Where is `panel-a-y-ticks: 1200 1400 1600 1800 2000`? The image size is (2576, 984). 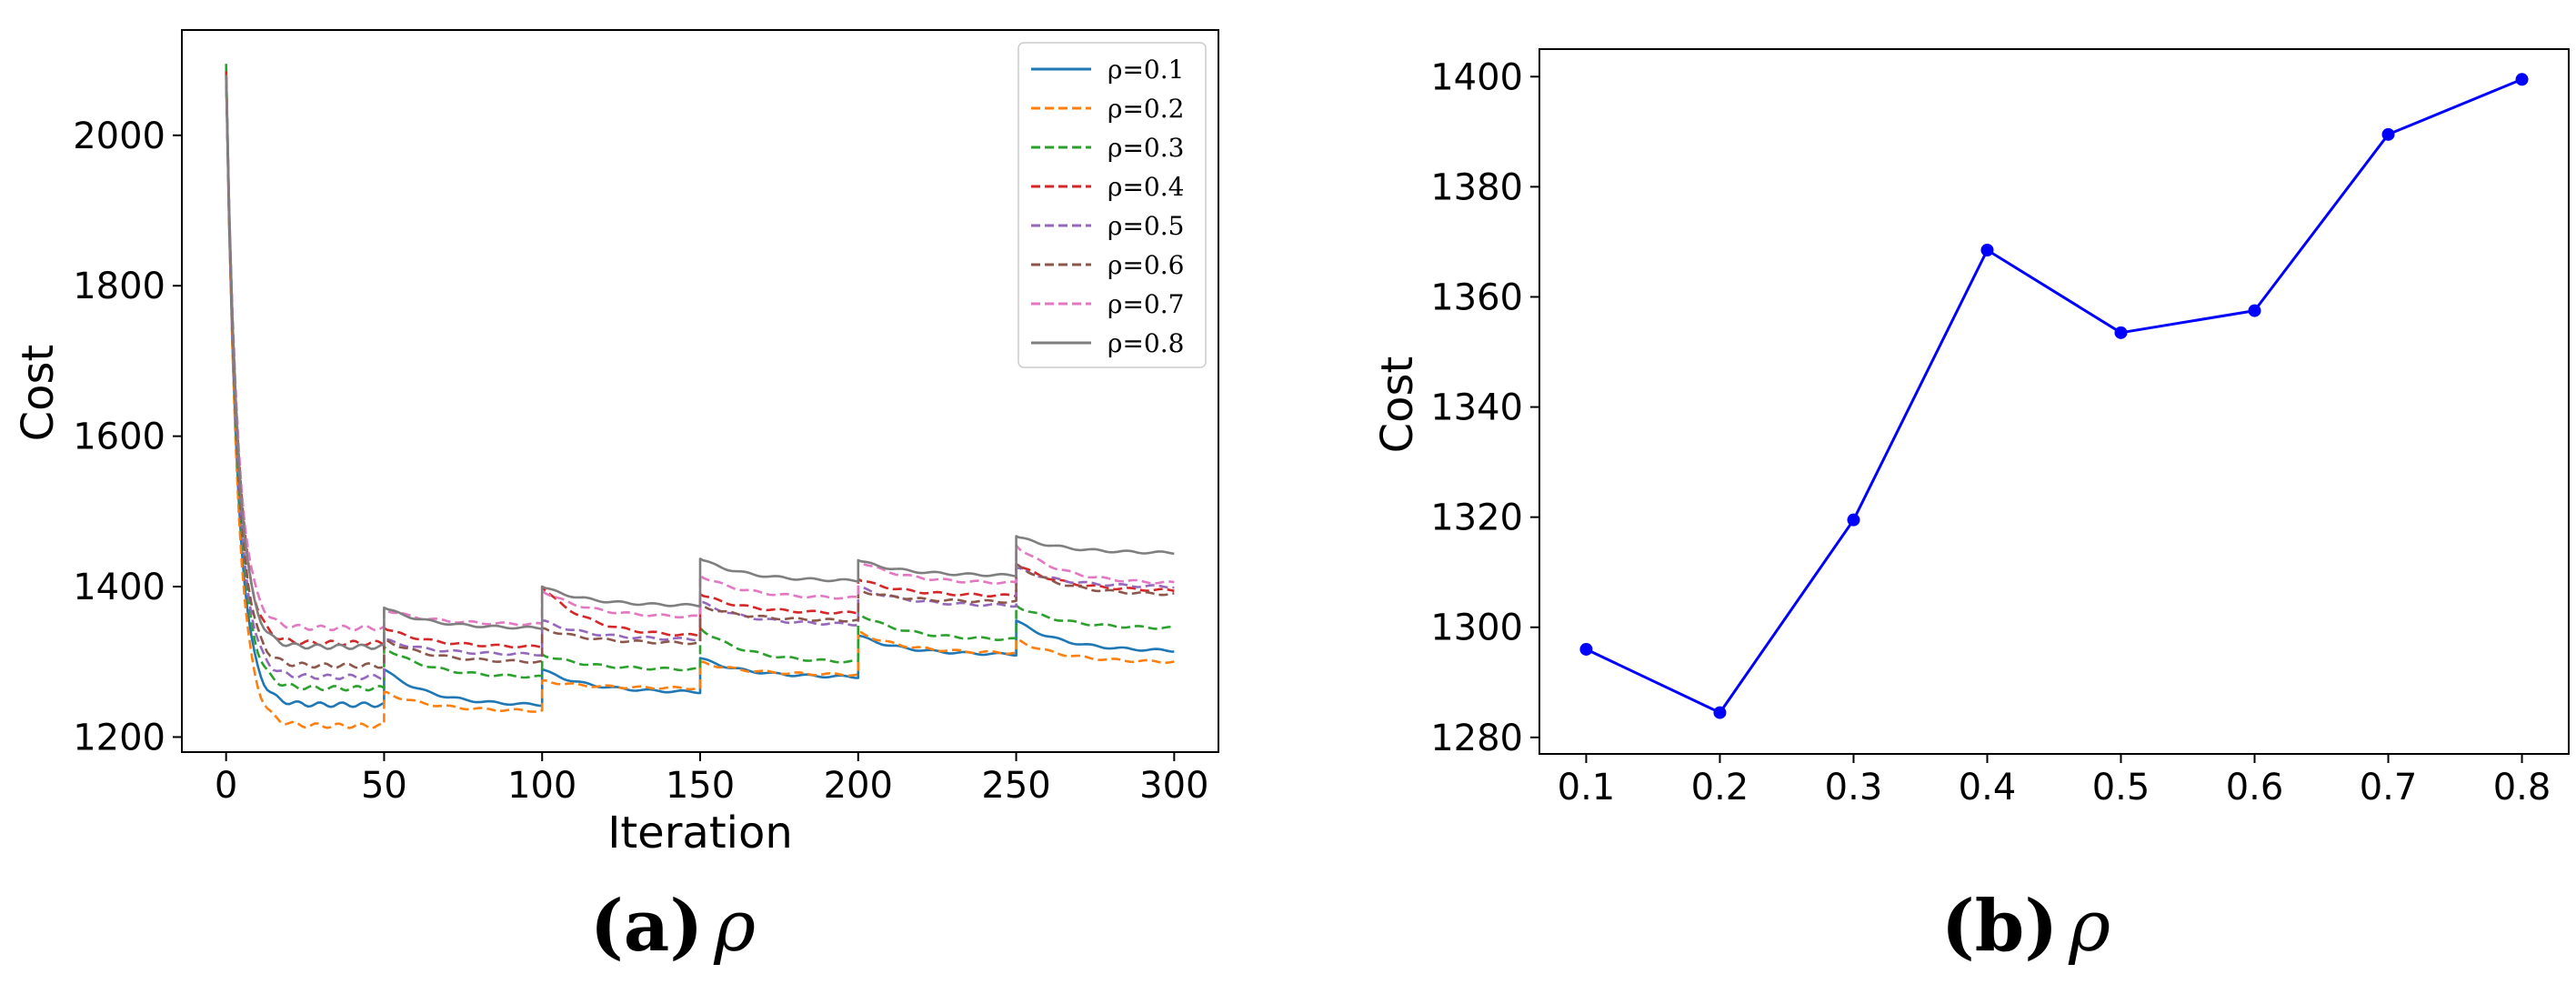 panel-a-y-ticks: 1200 1400 1600 1800 2000 is located at coordinates (128, 436).